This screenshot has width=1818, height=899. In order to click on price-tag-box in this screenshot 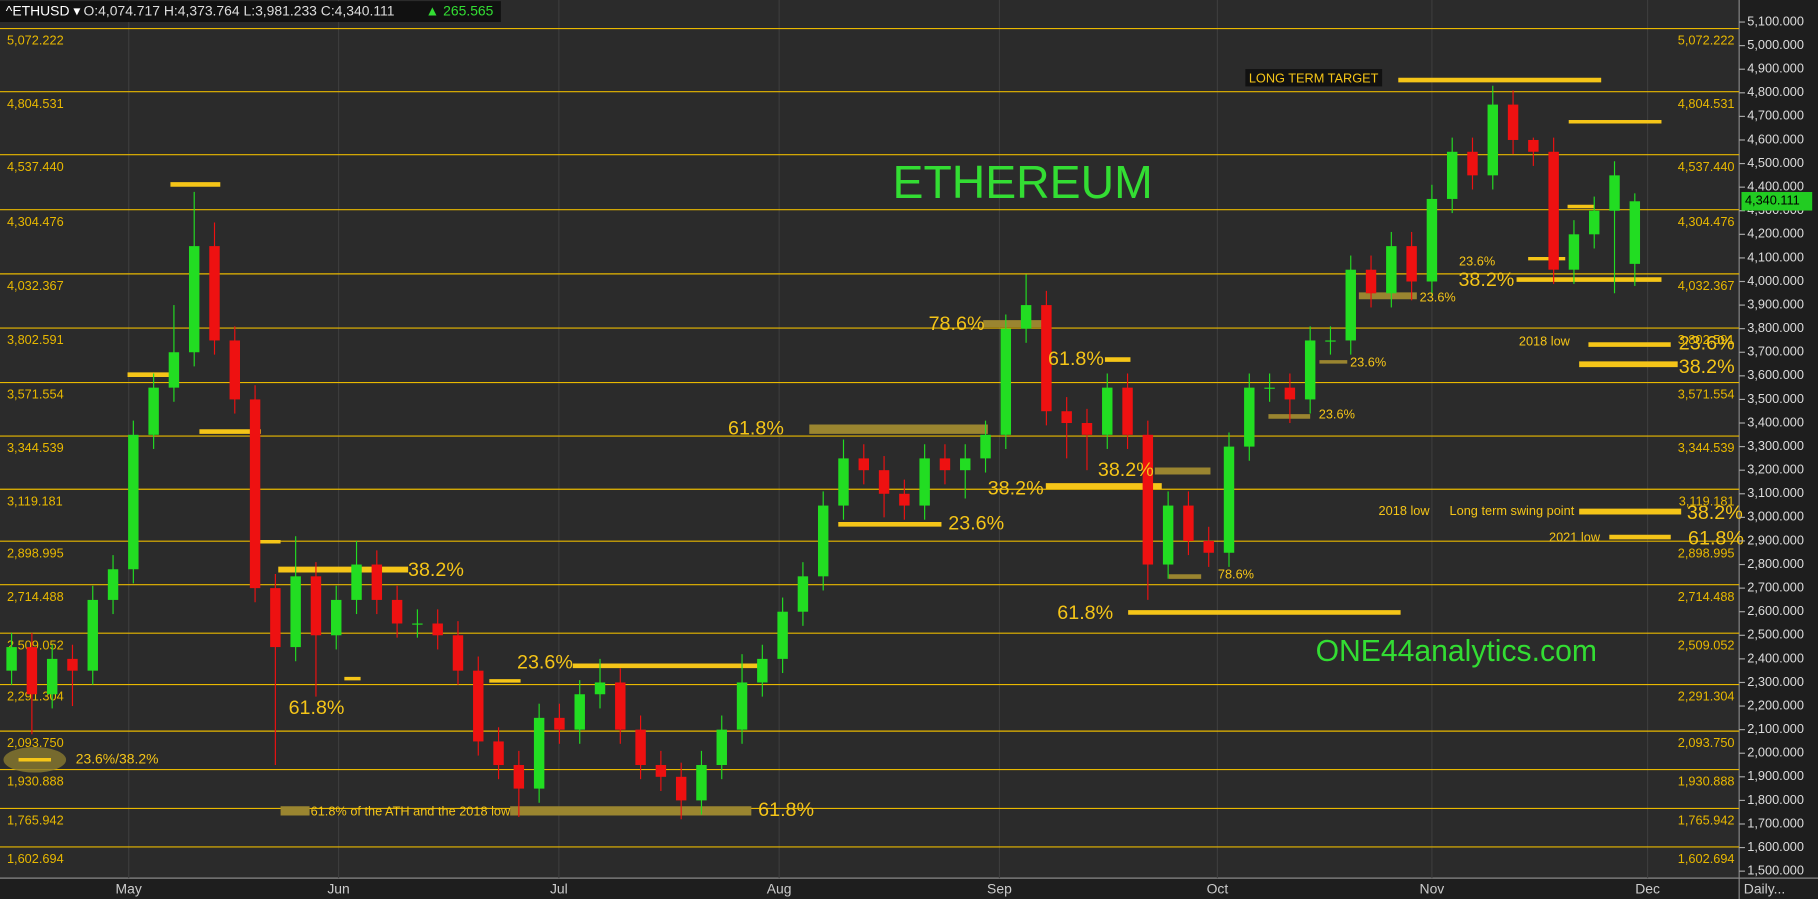, I will do `click(1777, 201)`.